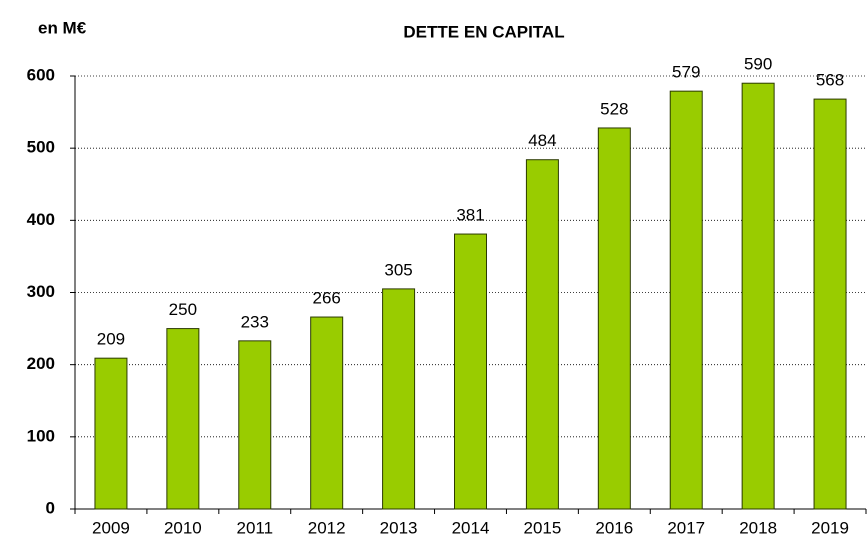 The height and width of the screenshot is (541, 867). Describe the element at coordinates (399, 527) in the screenshot. I see `x-tick-label: 2013` at that location.